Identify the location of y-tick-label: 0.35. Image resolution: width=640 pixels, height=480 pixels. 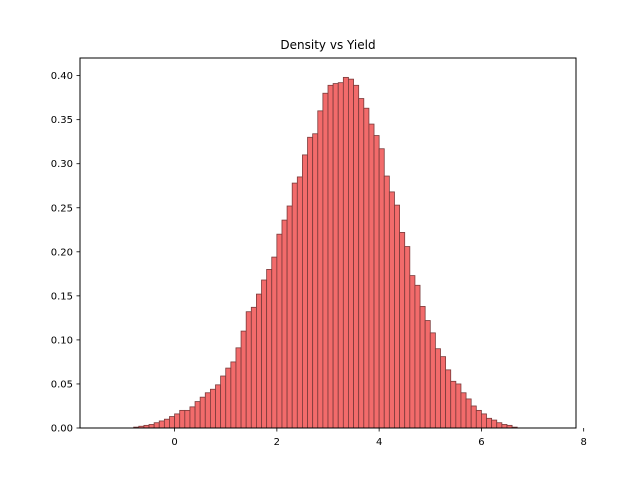
(62, 120).